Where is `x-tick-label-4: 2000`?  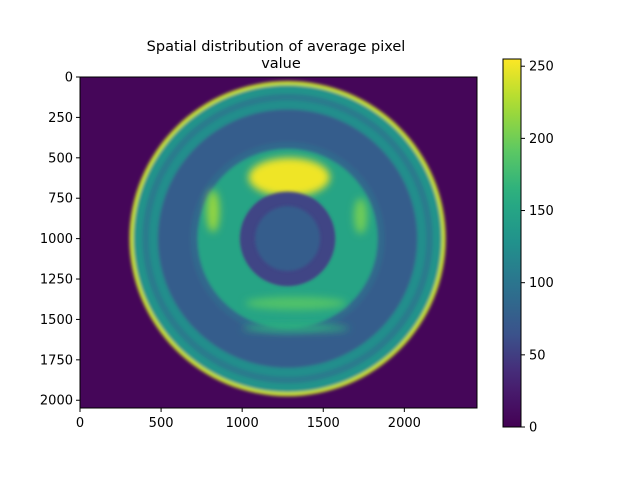 x-tick-label-4: 2000 is located at coordinates (404, 423).